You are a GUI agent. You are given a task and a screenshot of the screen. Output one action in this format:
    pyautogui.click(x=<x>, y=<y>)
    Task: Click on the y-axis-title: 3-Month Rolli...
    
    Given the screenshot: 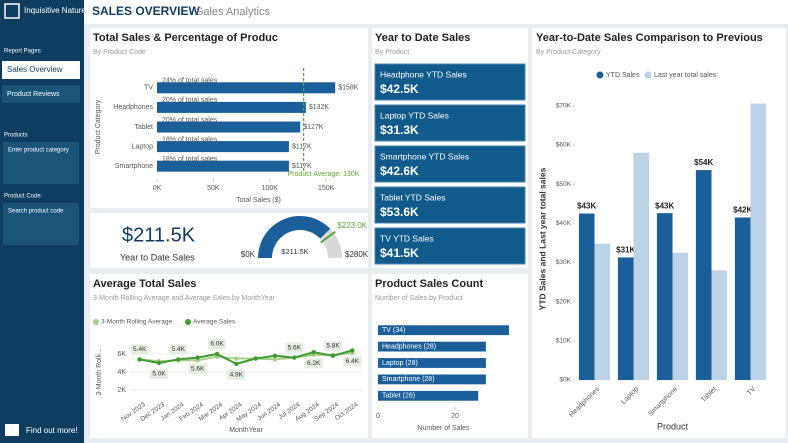 What is the action you would take?
    pyautogui.click(x=99, y=371)
    